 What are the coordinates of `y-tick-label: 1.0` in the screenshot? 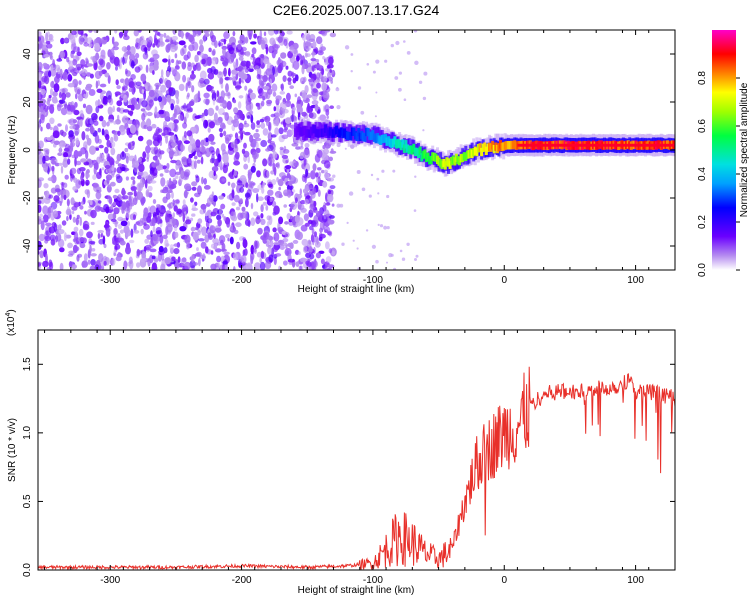 It's located at (27, 432).